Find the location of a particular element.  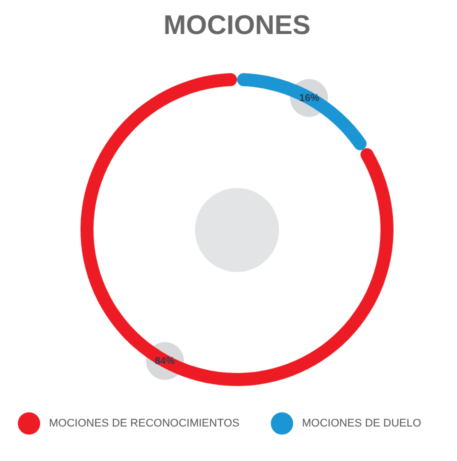

data-label: 16% is located at coordinates (309, 98).